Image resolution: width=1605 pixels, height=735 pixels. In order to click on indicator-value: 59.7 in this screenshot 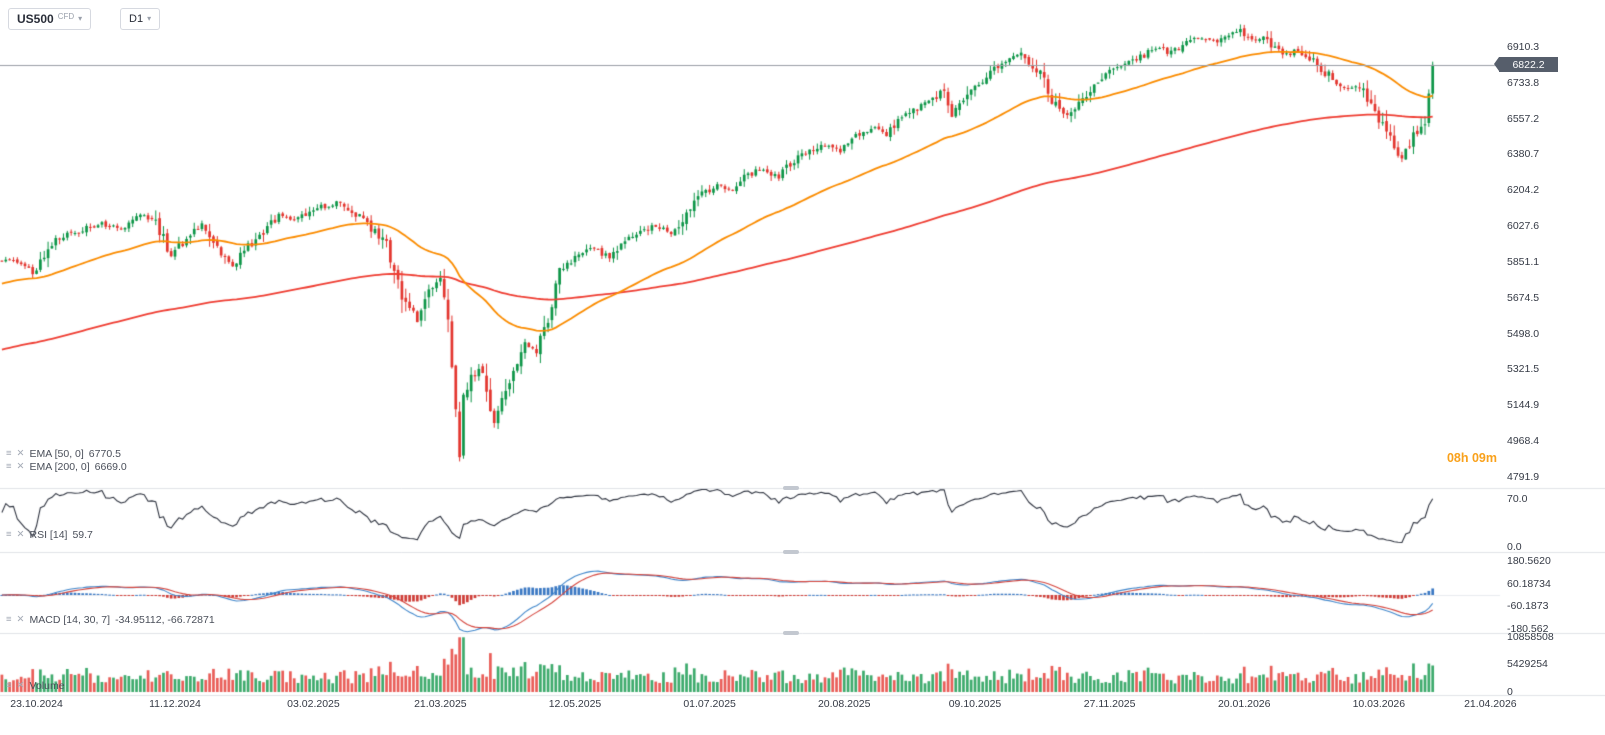, I will do `click(82, 535)`.